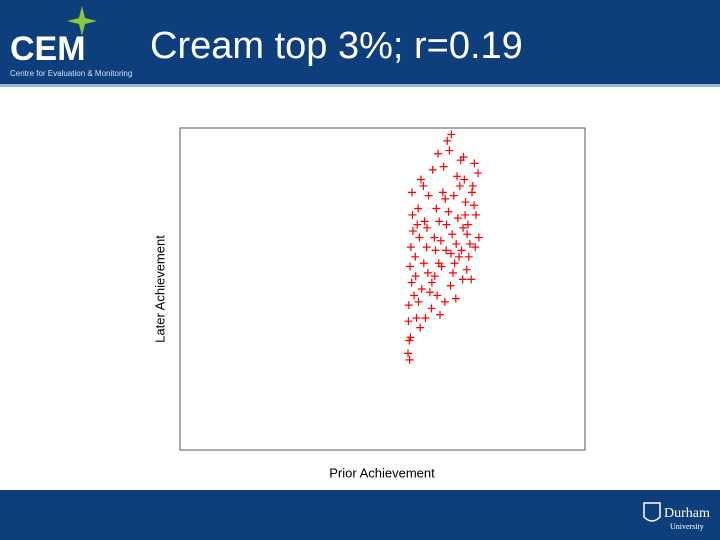 This screenshot has height=540, width=720. Describe the element at coordinates (687, 513) in the screenshot. I see `footer-logo: Durham` at that location.